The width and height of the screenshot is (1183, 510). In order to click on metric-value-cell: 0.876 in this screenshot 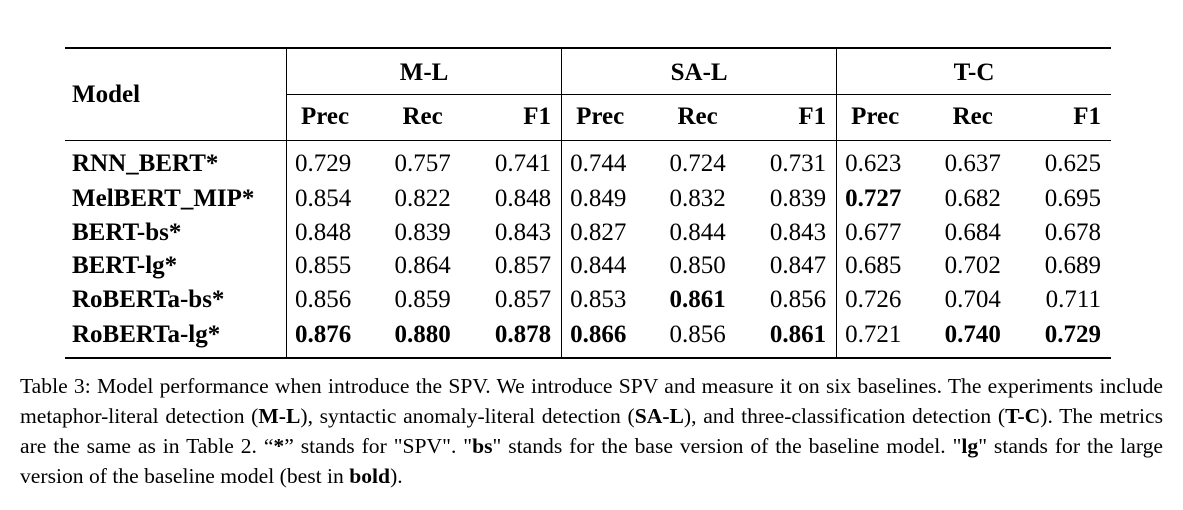, I will do `click(334, 337)`.